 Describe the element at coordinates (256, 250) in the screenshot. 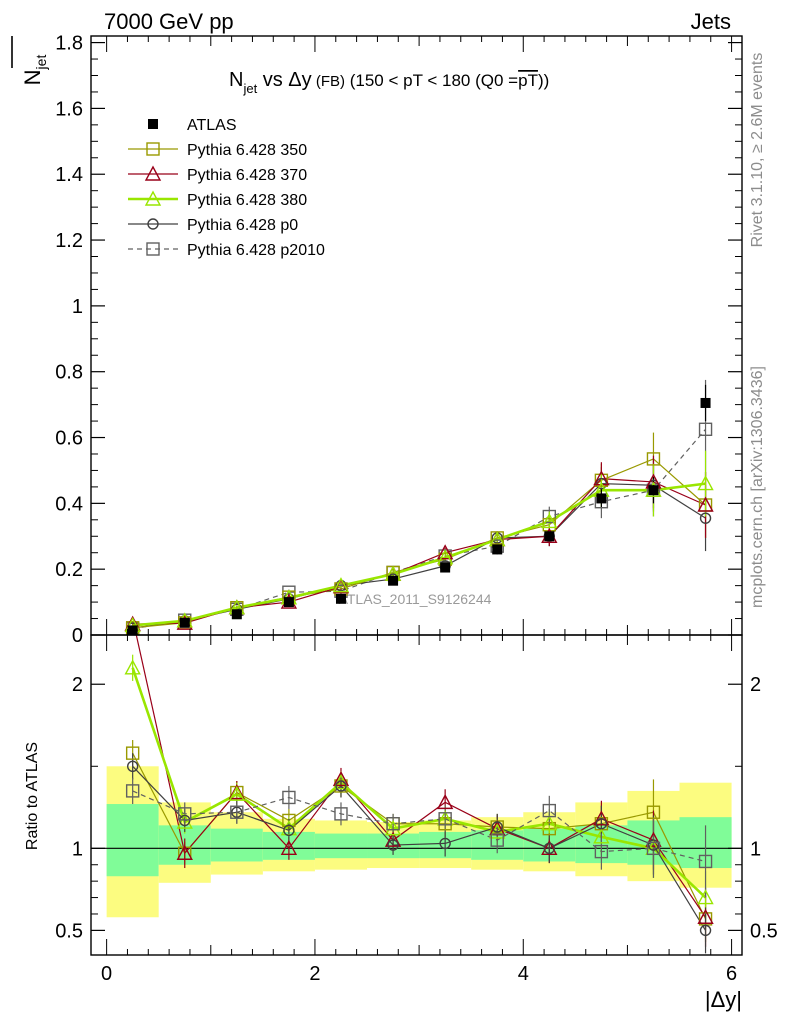

I see `legend-label-p2010: Pythia 6.428 p2010` at that location.